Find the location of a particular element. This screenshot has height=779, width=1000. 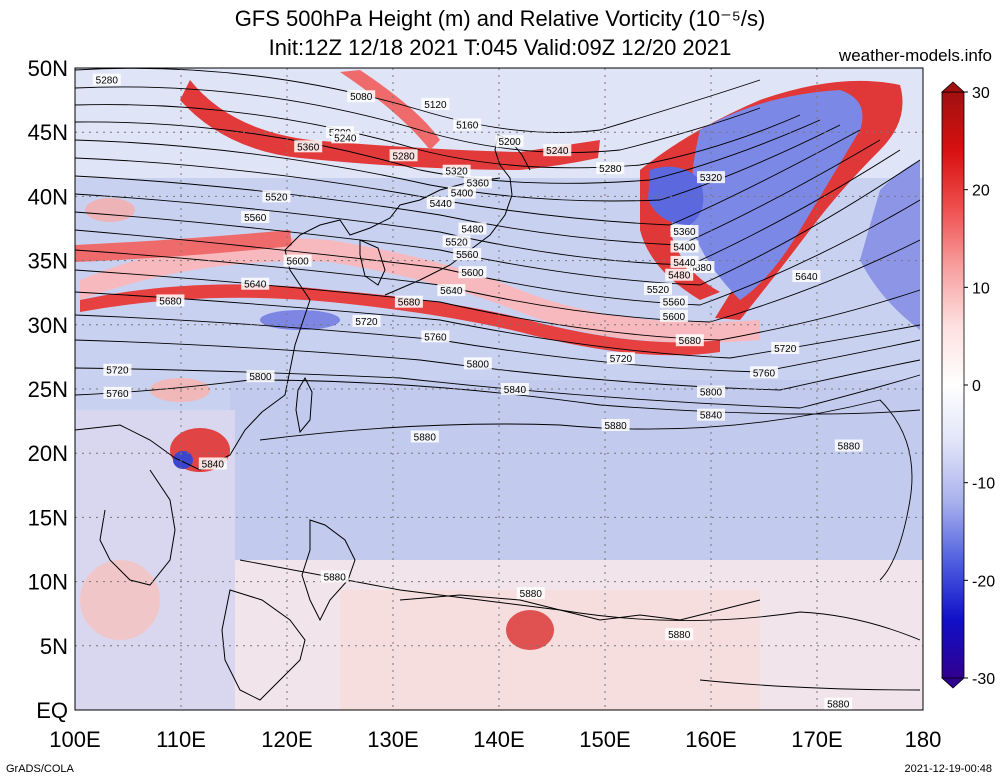

contour-label: 5680 is located at coordinates (689, 340).